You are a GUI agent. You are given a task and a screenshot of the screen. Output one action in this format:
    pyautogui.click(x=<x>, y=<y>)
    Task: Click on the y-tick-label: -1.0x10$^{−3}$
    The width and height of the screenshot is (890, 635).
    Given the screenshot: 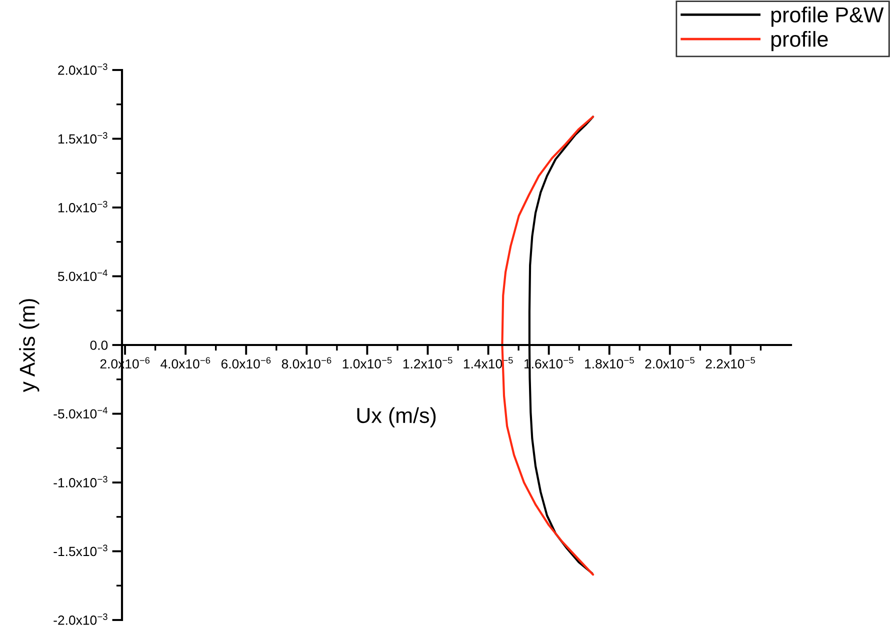 What is the action you would take?
    pyautogui.click(x=81, y=482)
    